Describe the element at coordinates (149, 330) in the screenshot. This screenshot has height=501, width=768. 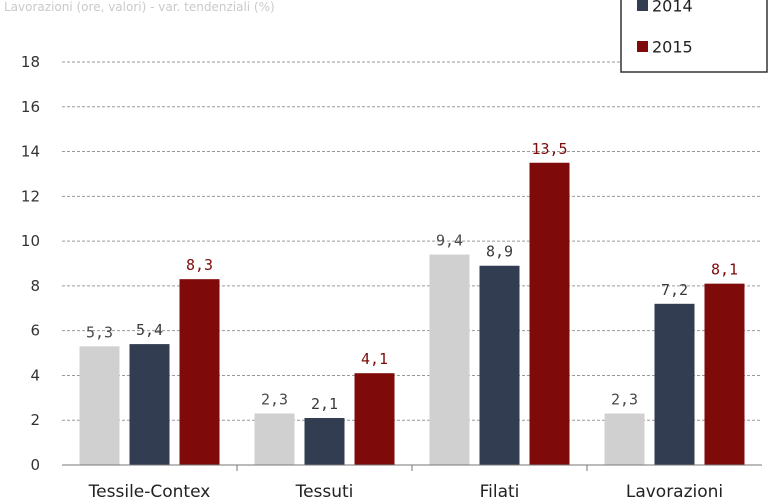
I see `data-label: 5,4` at that location.